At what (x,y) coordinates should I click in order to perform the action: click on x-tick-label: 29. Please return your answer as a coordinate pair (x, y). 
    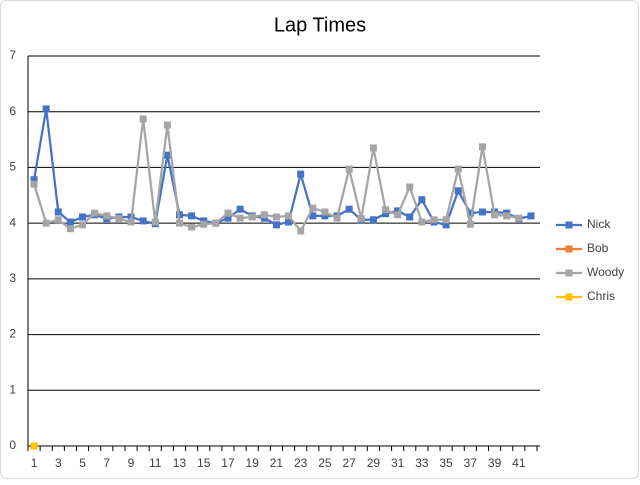
    Looking at the image, I should click on (374, 463).